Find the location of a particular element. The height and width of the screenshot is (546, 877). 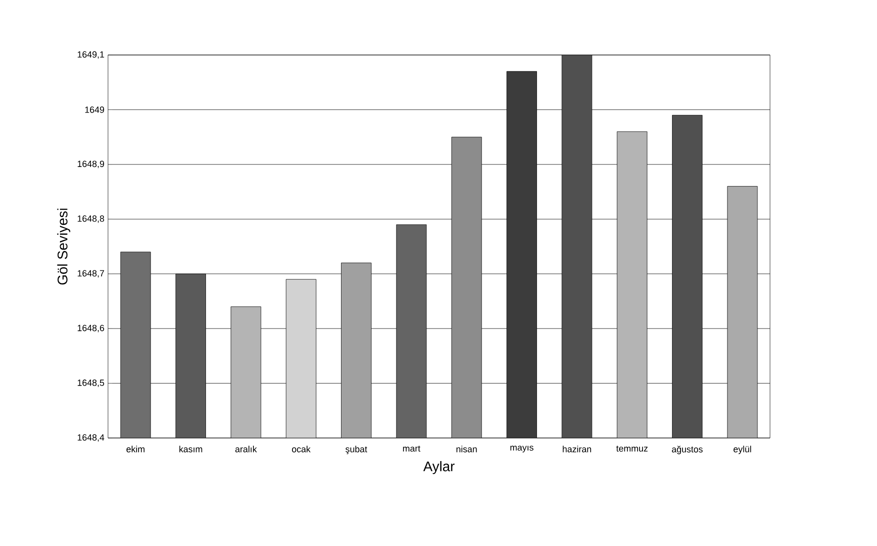

y-tick-label: 1648,4 is located at coordinates (91, 438).